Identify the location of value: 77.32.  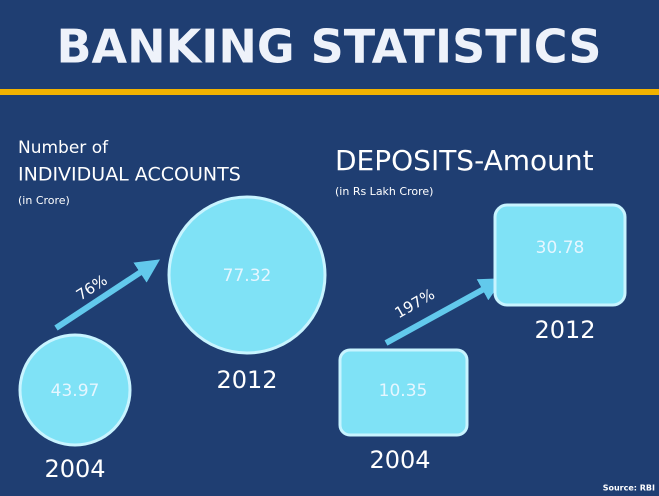
(247, 276).